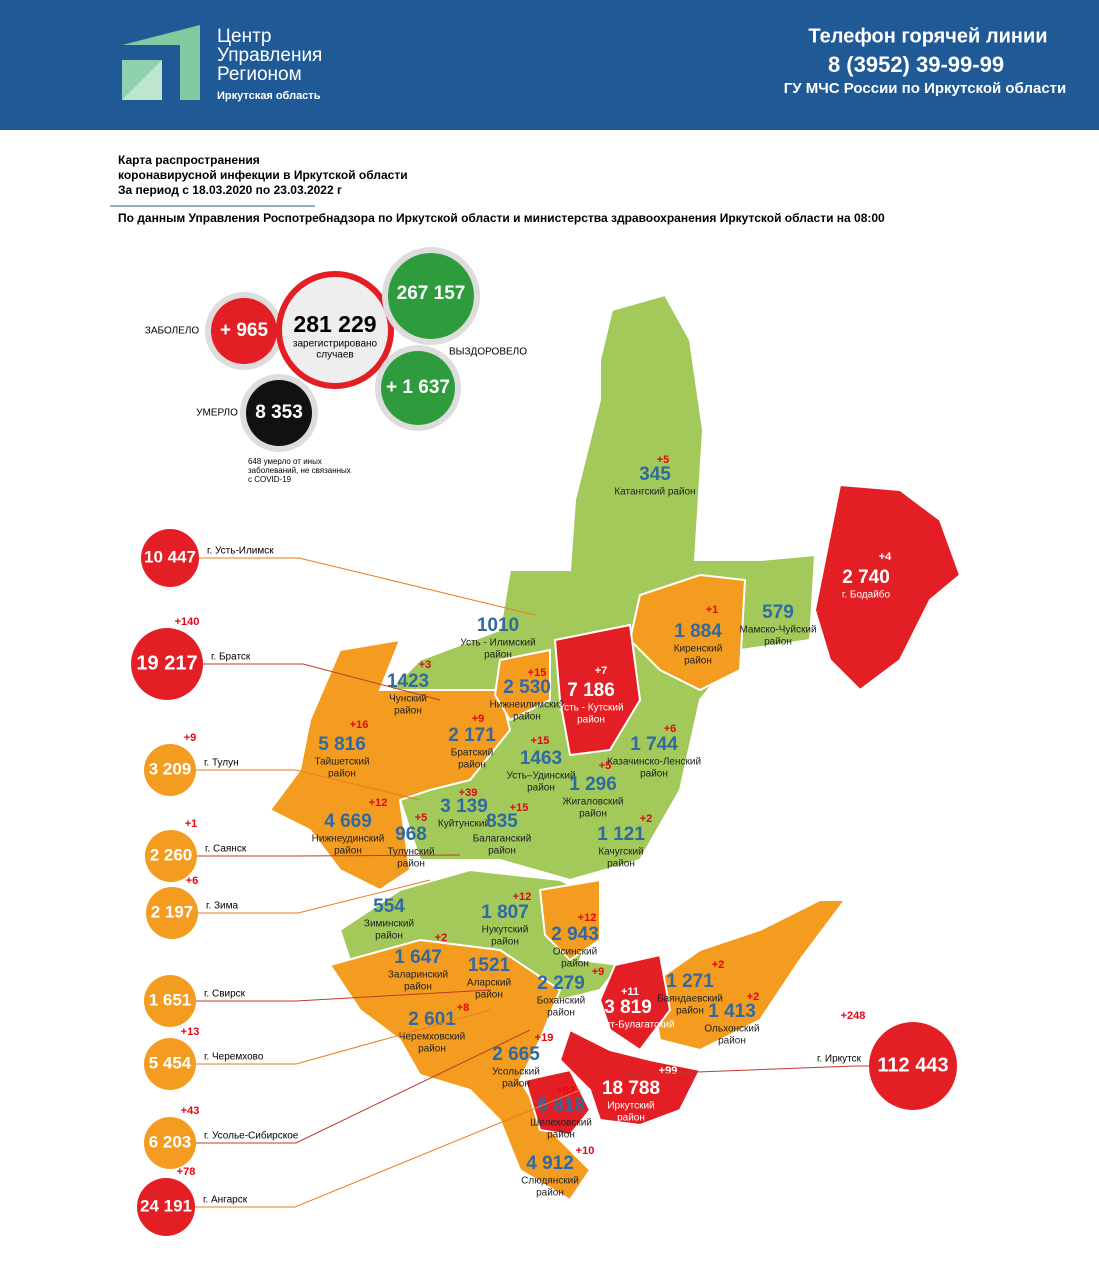  Describe the element at coordinates (866, 595) in the screenshot. I see `district-name: г. Бодайбо` at that location.